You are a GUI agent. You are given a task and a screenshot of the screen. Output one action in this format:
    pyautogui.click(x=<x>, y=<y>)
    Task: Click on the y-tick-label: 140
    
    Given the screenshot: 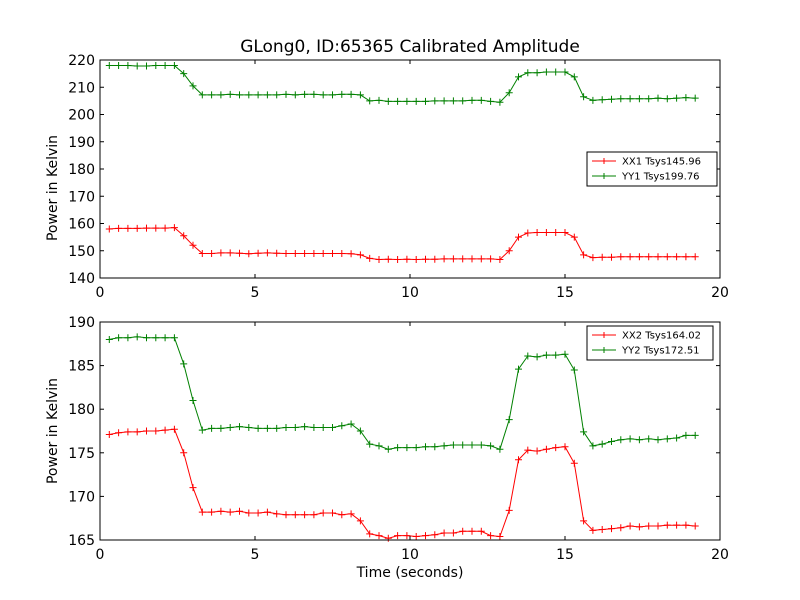 What is the action you would take?
    pyautogui.click(x=81, y=279)
    